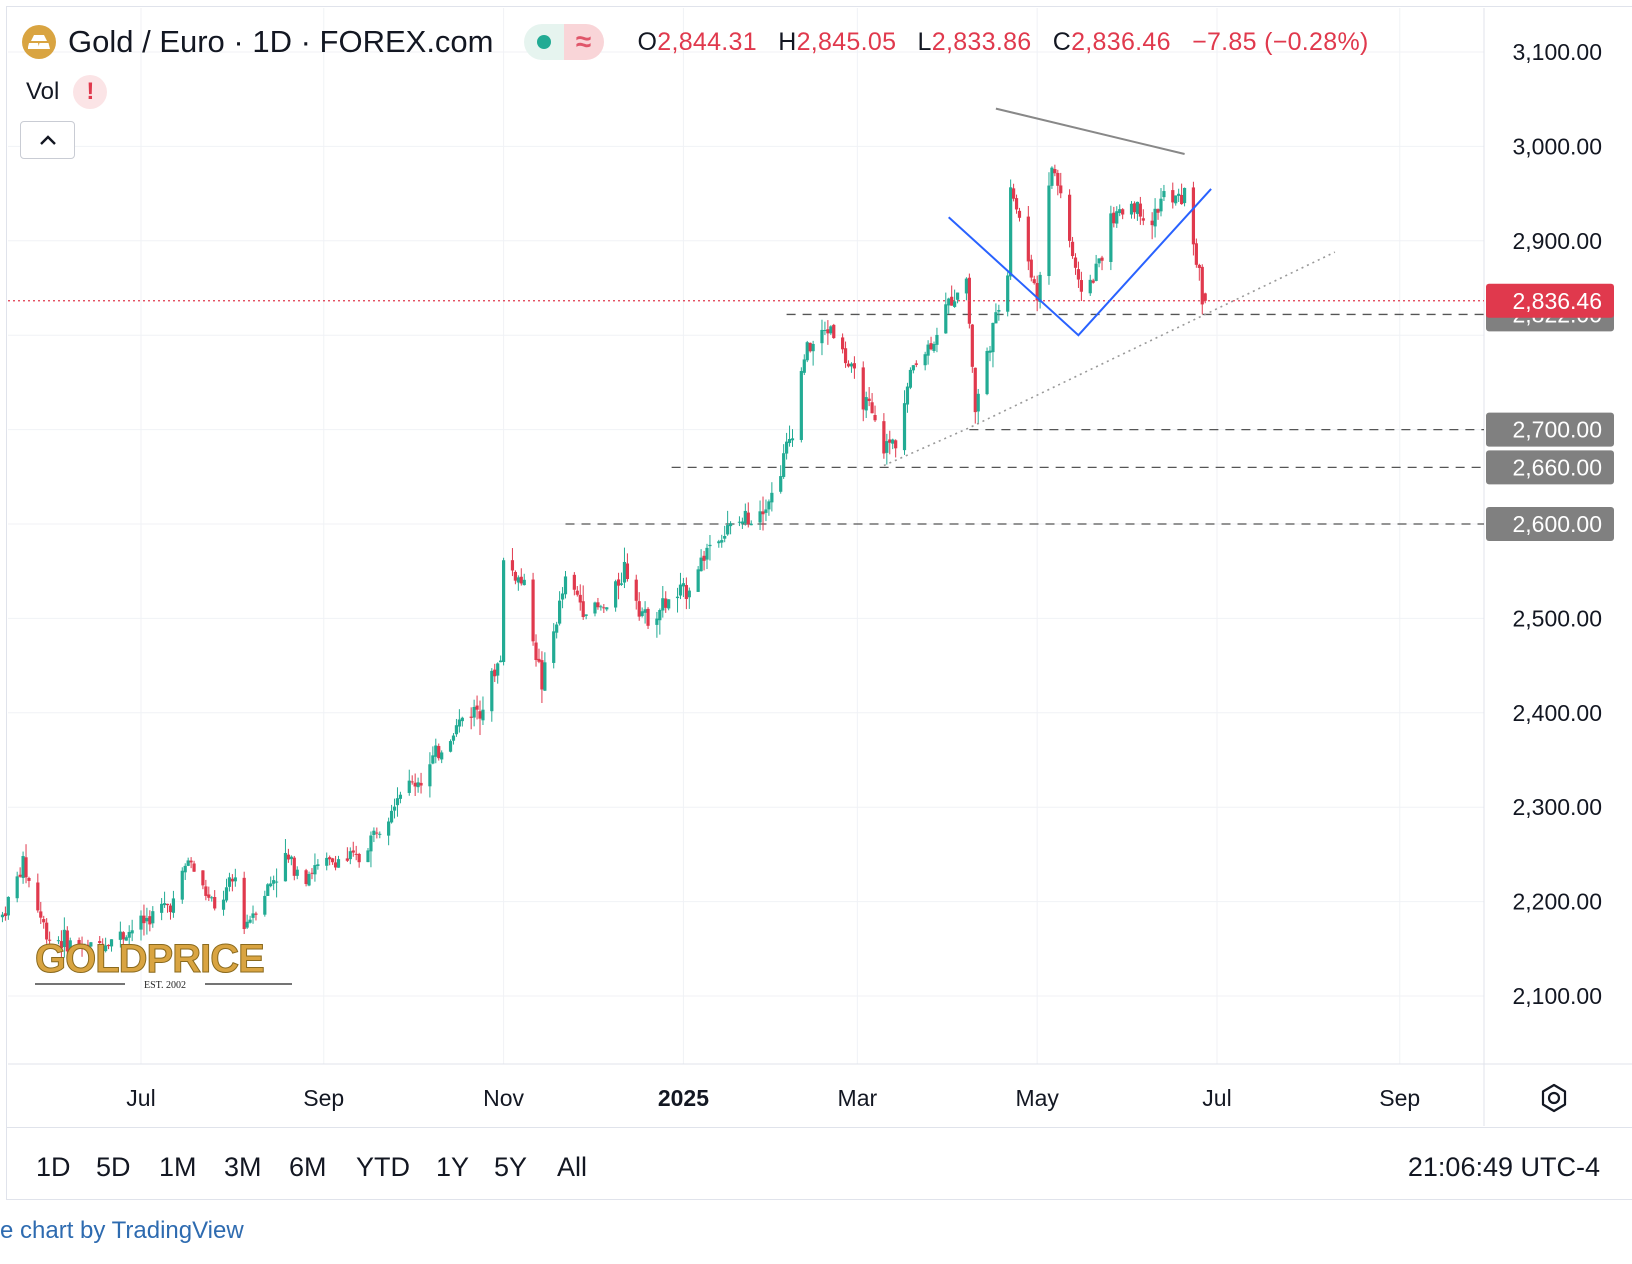  I want to click on symbol-title: Gold / Euro · 1D · FOREX.com, so click(281, 41).